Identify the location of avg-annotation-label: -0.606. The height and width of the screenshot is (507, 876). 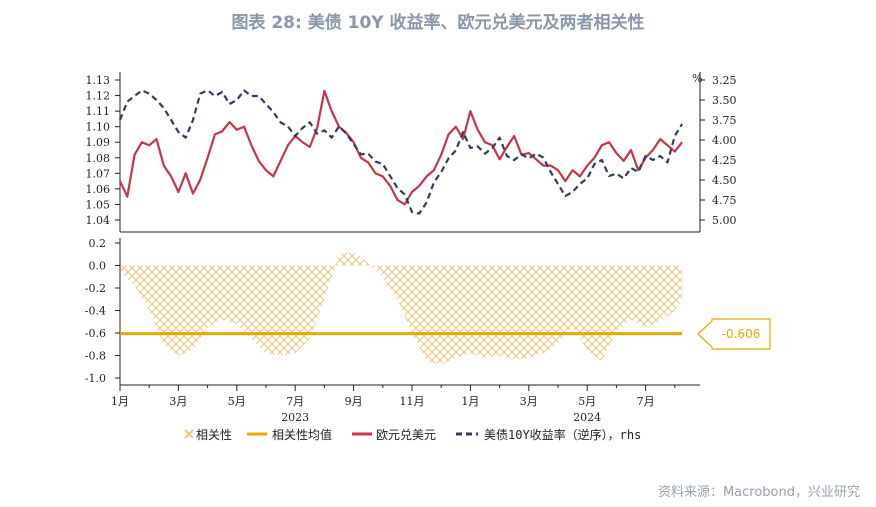
(741, 334).